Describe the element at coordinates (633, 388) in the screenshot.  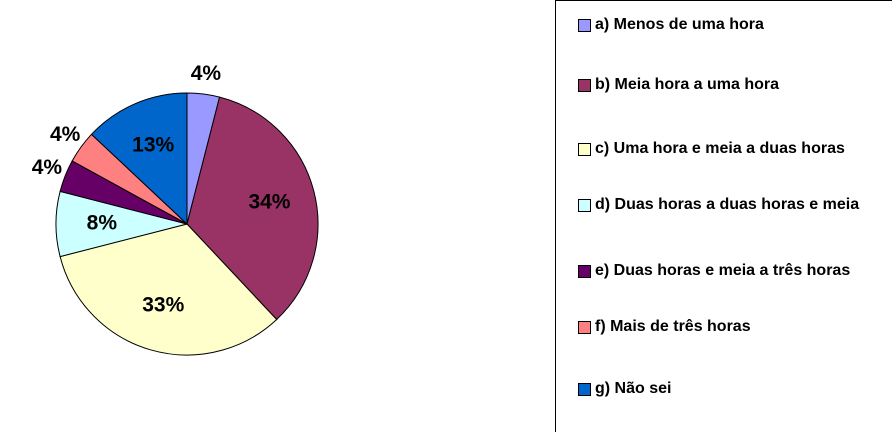
I see `legend-label: g) Não sei` at that location.